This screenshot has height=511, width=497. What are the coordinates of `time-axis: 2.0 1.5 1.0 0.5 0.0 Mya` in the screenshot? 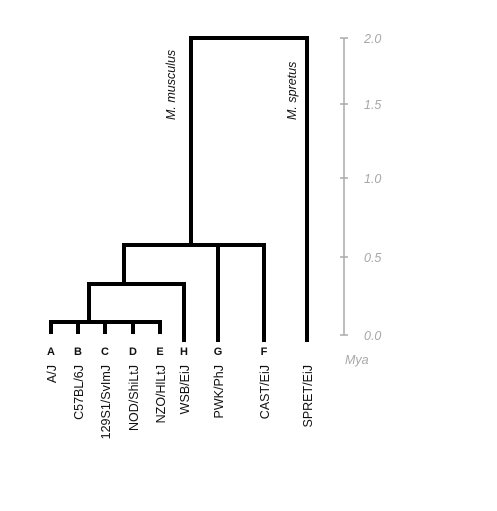 It's located at (360, 199).